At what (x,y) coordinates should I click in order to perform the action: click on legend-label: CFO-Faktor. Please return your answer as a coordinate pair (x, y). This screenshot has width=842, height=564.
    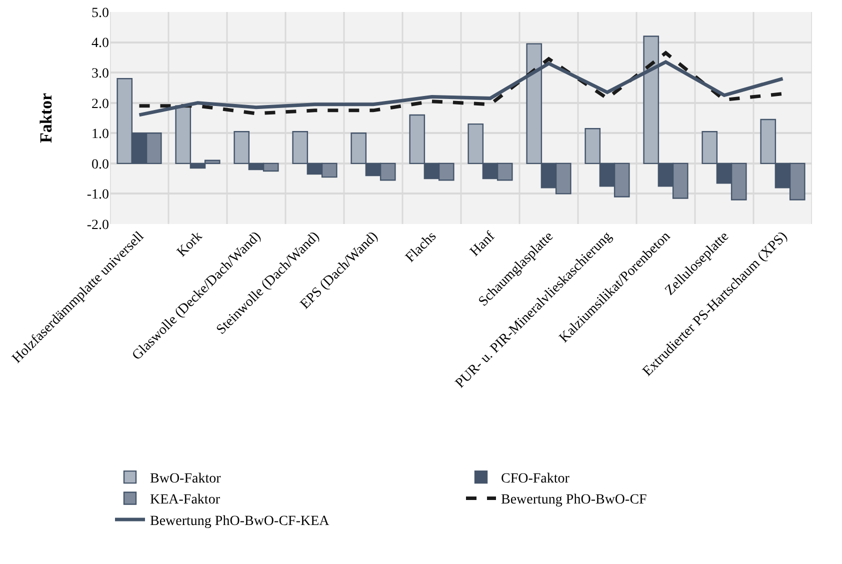
    Looking at the image, I should click on (535, 479).